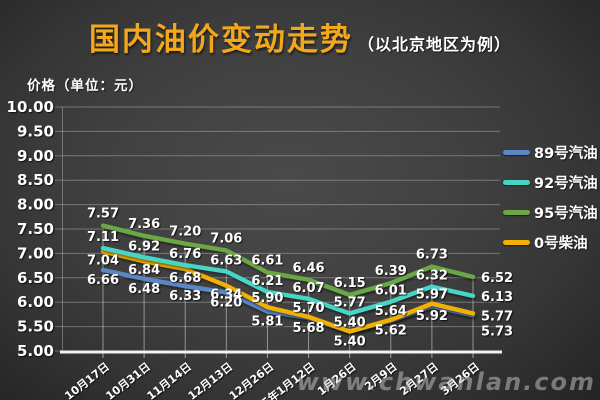  Describe the element at coordinates (35, 278) in the screenshot. I see `svg-text: 6.50` at that location.